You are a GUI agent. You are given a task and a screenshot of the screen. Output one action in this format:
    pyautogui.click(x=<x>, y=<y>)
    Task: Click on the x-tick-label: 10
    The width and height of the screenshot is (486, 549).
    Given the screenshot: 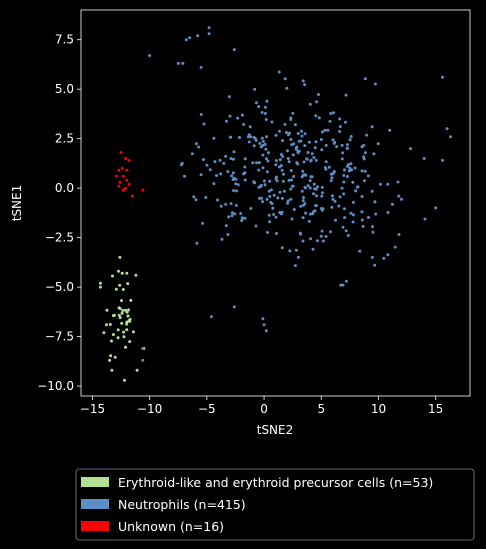 What is the action you would take?
    pyautogui.click(x=378, y=409)
    